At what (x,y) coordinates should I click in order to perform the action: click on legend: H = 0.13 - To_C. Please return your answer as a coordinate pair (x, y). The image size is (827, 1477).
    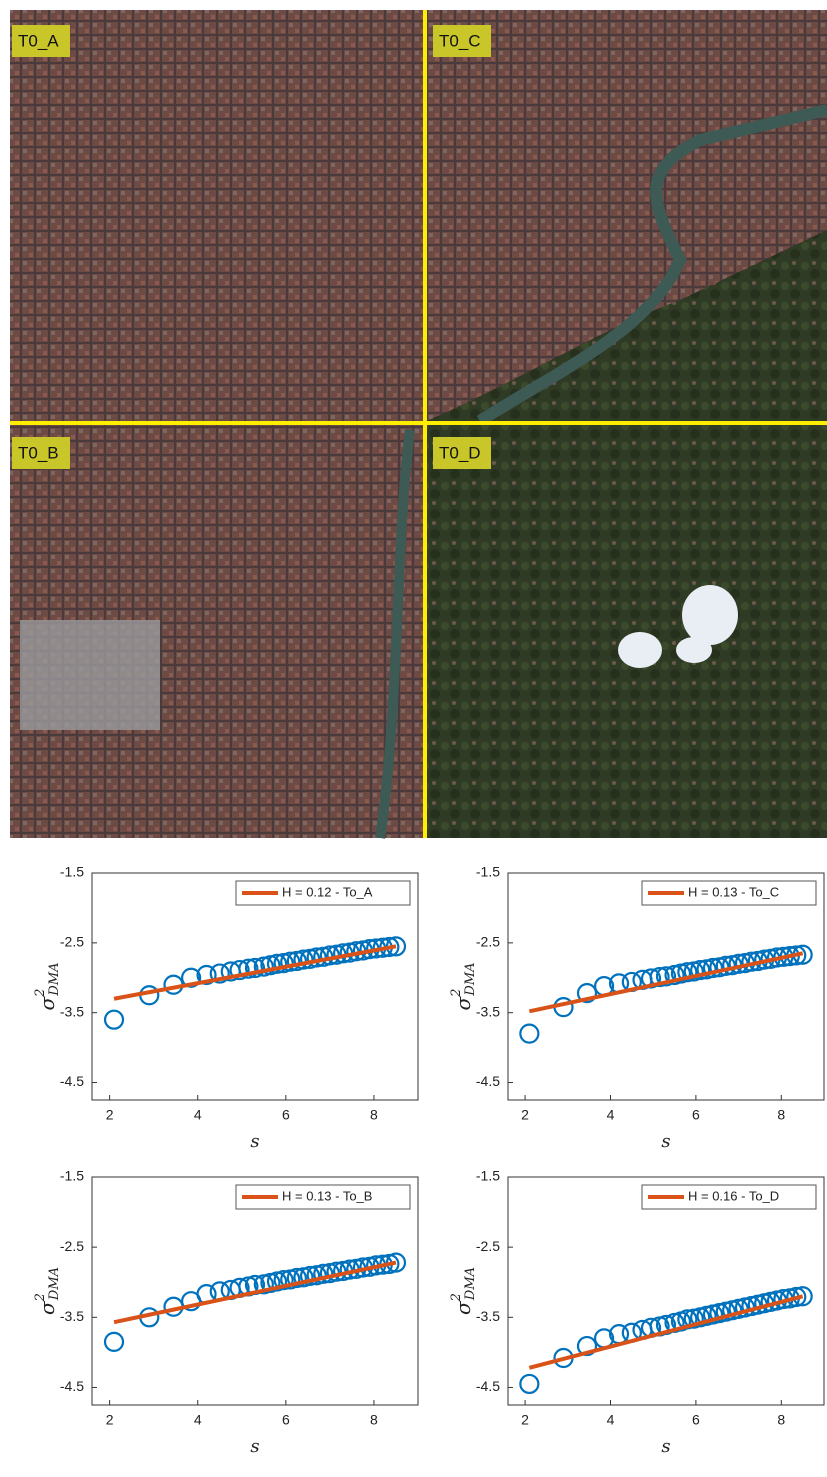
    Looking at the image, I should click on (729, 893).